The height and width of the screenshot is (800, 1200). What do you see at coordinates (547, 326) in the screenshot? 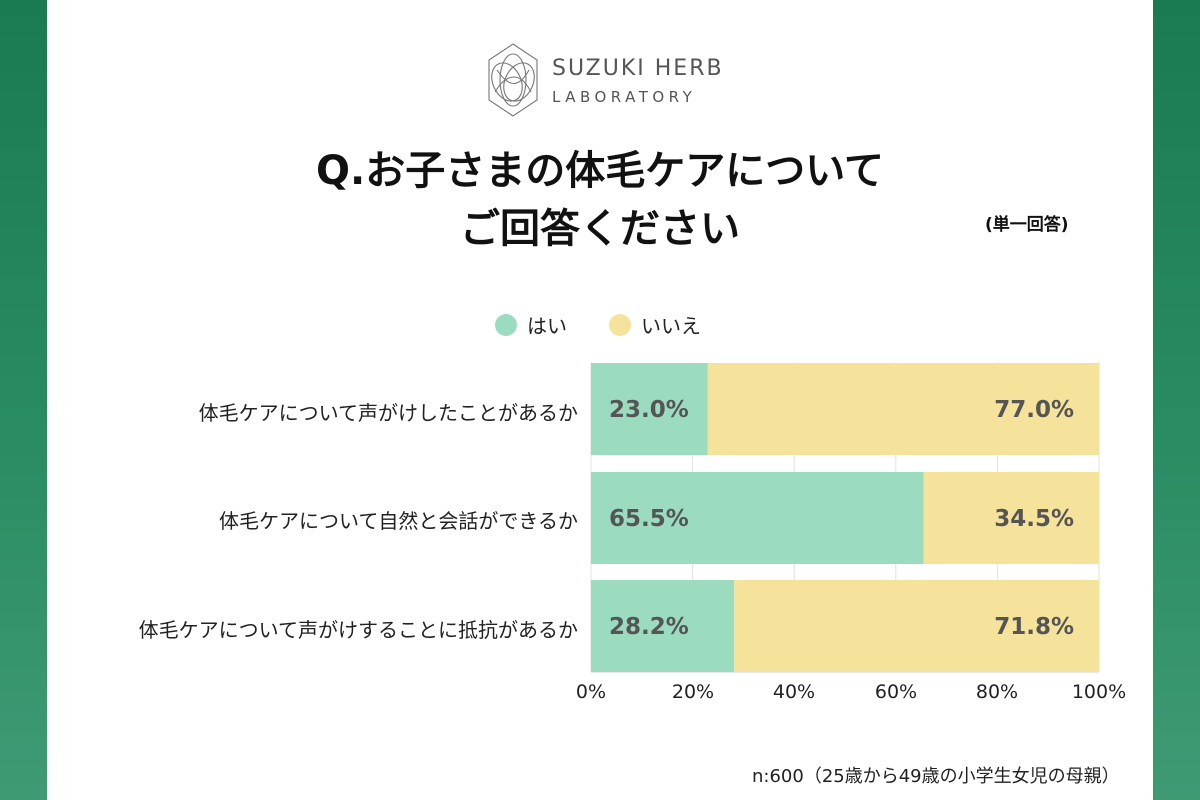
I see `legend-label-yes: はい` at bounding box center [547, 326].